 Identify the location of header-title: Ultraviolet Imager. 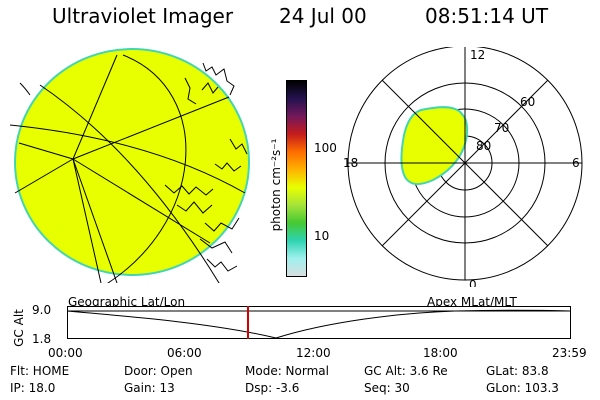
(143, 16).